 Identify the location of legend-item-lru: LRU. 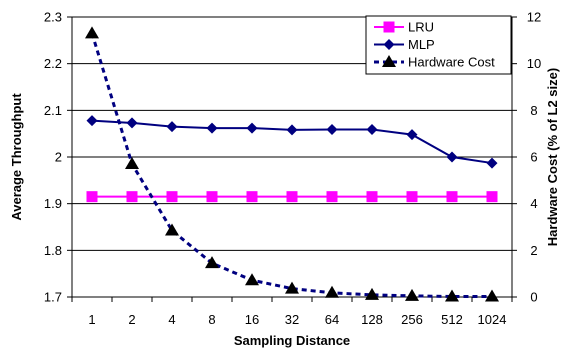
(404, 27).